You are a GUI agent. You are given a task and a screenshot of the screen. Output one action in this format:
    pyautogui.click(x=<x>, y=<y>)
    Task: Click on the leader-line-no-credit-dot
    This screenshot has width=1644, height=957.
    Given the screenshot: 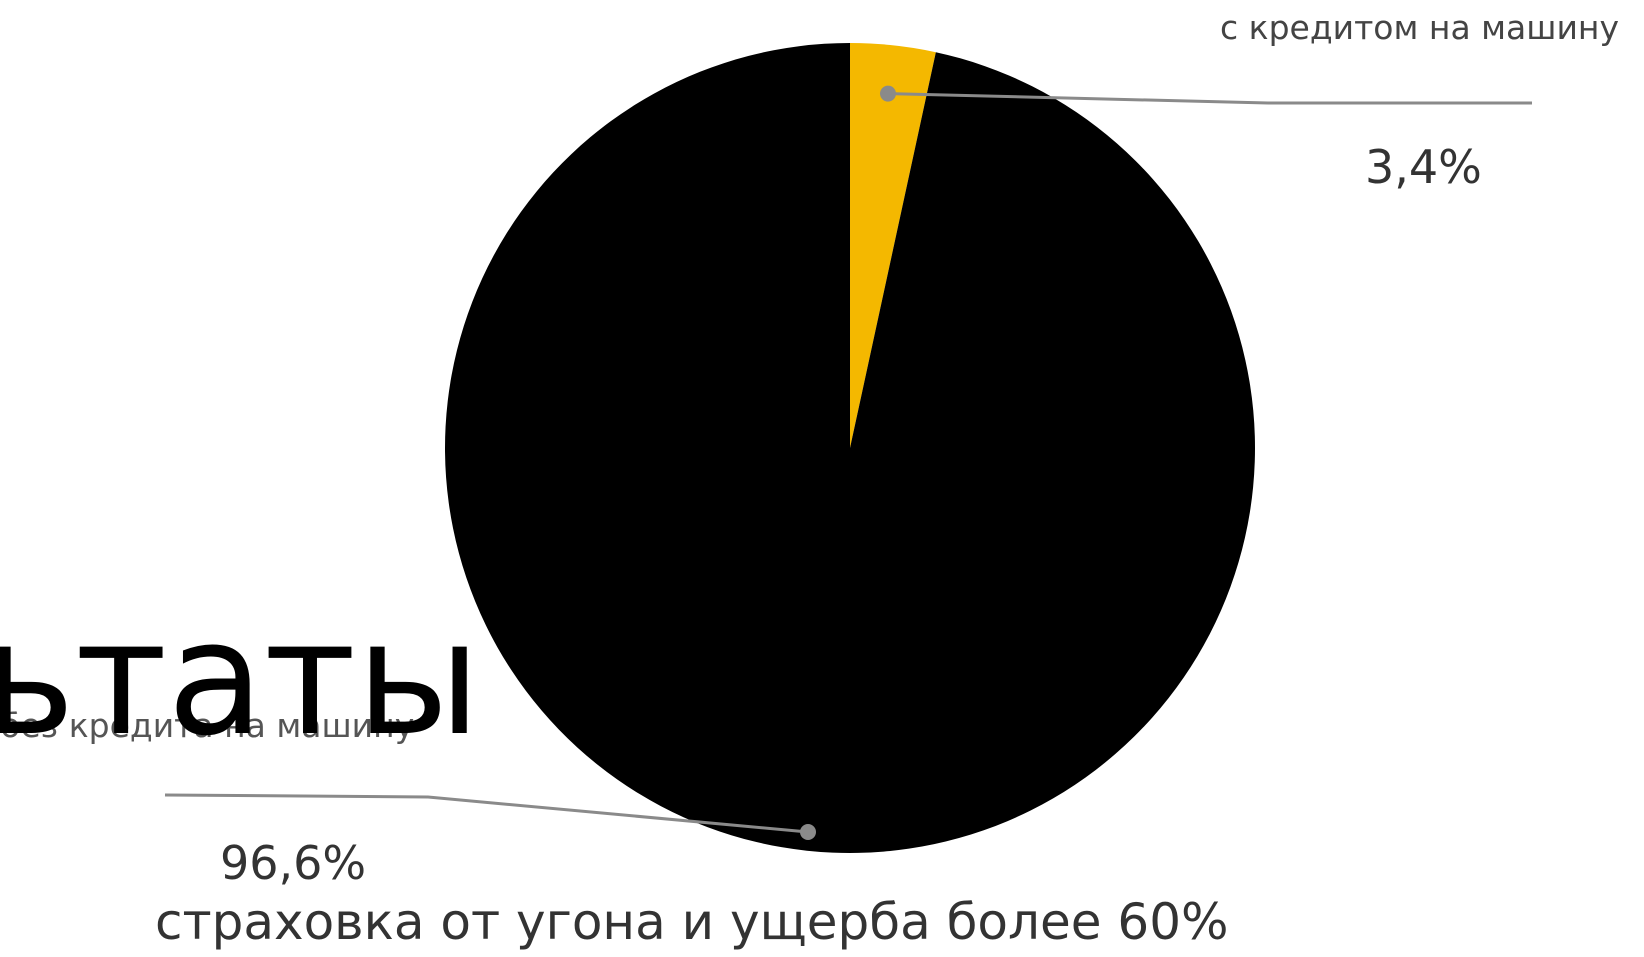 What is the action you would take?
    pyautogui.click(x=808, y=832)
    